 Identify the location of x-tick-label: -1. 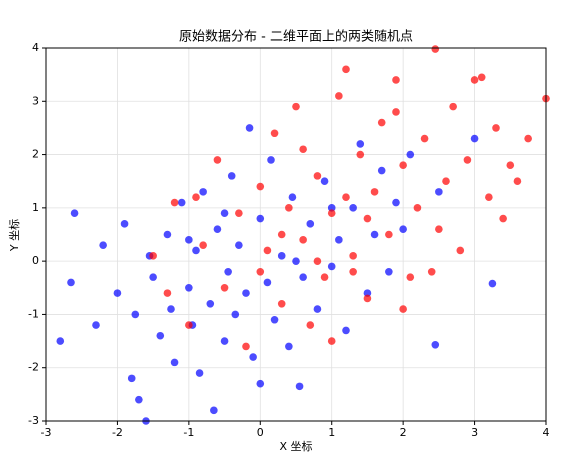
(188, 432).